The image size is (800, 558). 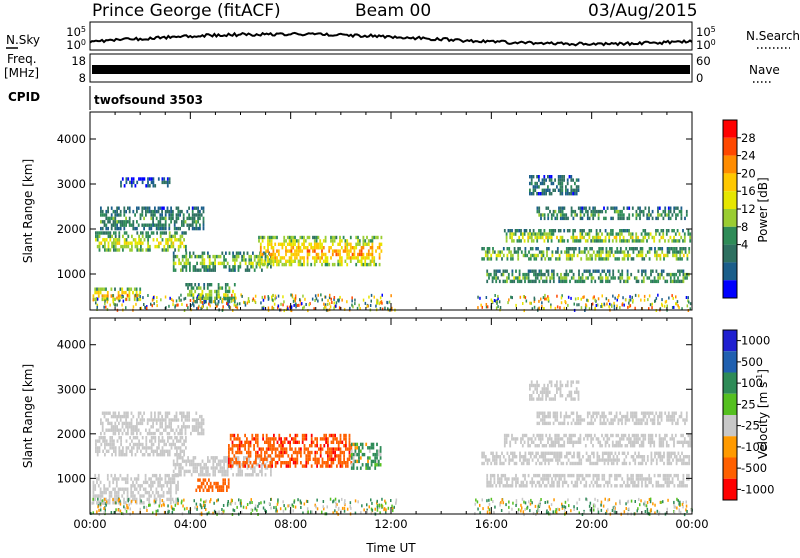 What do you see at coordinates (730, 200) in the screenshot?
I see `colorbar-swatch` at bounding box center [730, 200].